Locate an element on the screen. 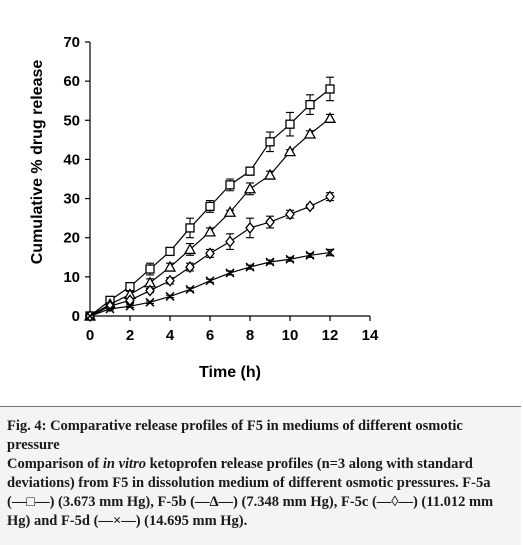  y-tick-label: 40 is located at coordinates (71, 159).